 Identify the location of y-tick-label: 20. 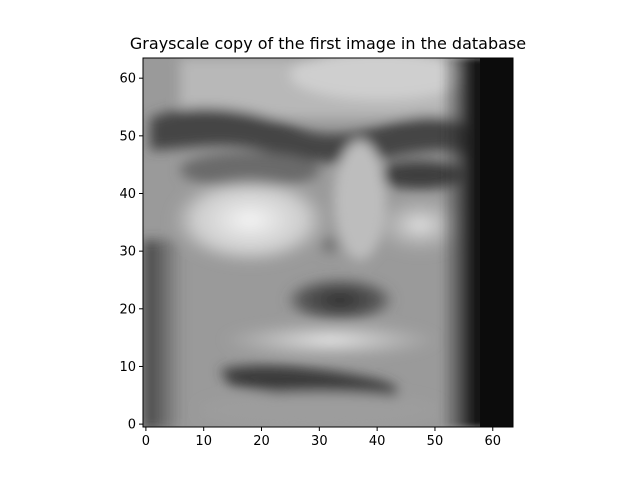
(127, 309).